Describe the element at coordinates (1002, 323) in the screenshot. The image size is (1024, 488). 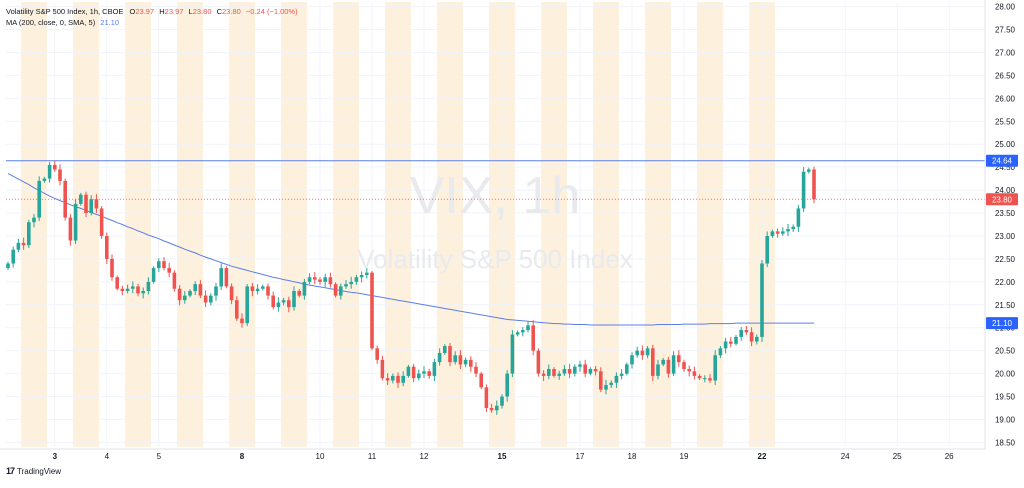
I see `ma-price-badge-label: 21.10` at that location.